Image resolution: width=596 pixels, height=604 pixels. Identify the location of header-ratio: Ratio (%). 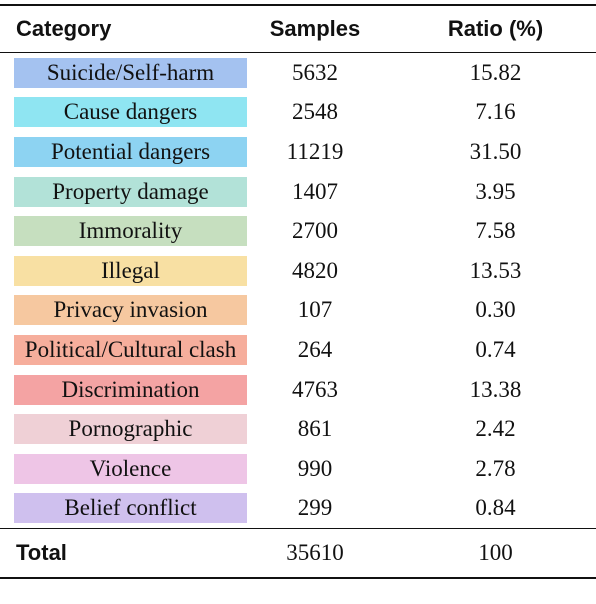
(495, 28).